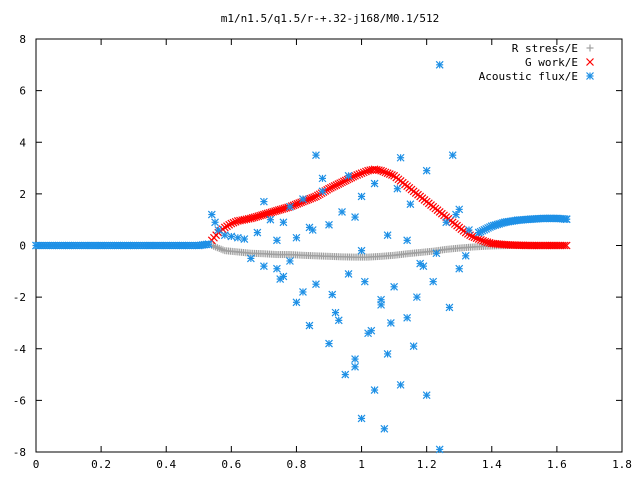 The image size is (640, 480). What do you see at coordinates (22, 39) in the screenshot?
I see `y-tick-label: 8` at bounding box center [22, 39].